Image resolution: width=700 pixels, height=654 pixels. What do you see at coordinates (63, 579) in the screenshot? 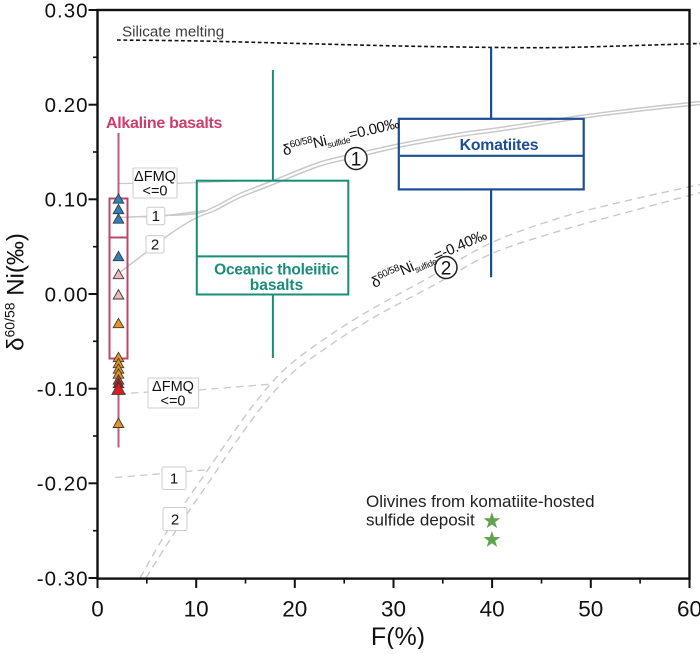
I see `svg-text: -0.30` at bounding box center [63, 579].